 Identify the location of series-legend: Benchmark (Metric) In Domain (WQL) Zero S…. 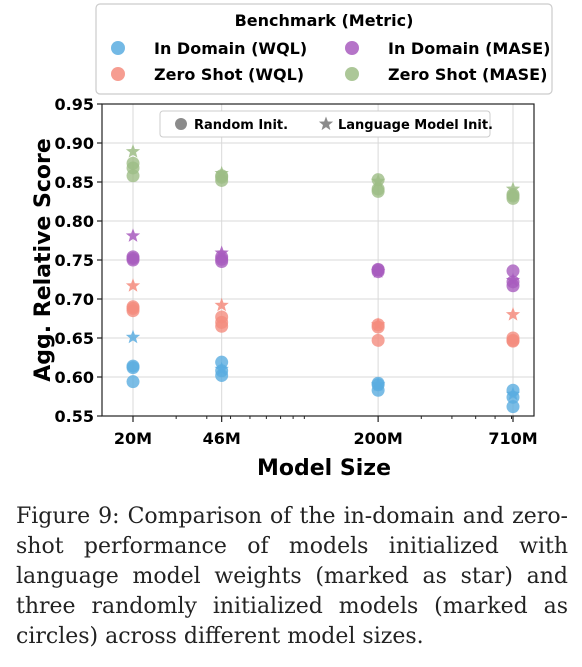
(324, 49).